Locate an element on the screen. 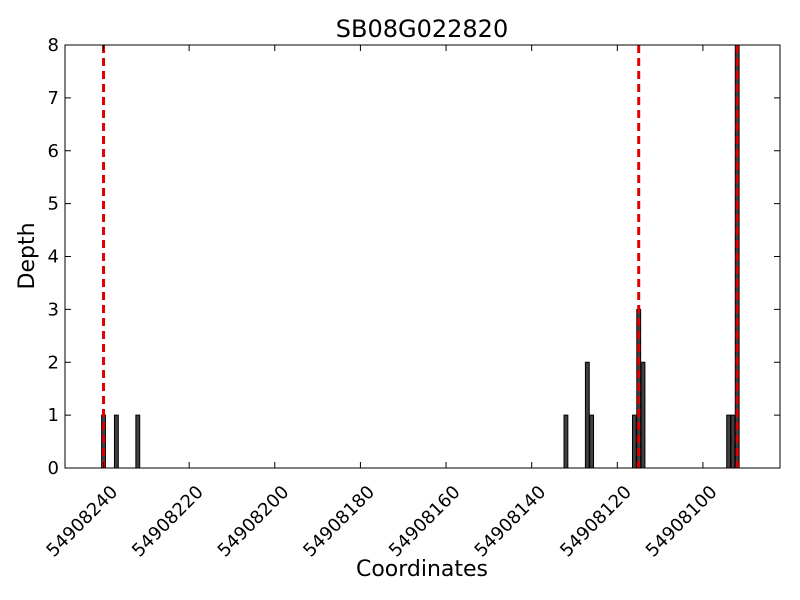 The width and height of the screenshot is (800, 600). x-tick-label: 54908120 is located at coordinates (596, 522).